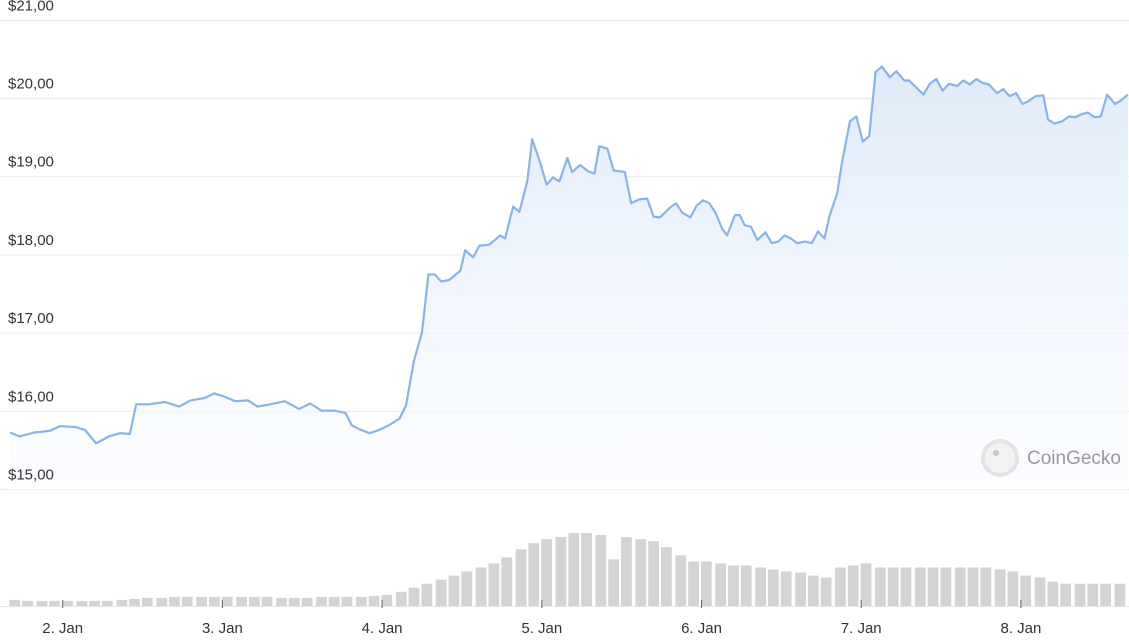 The height and width of the screenshot is (640, 1129). I want to click on x-tick-label: 7. Jan, so click(861, 628).